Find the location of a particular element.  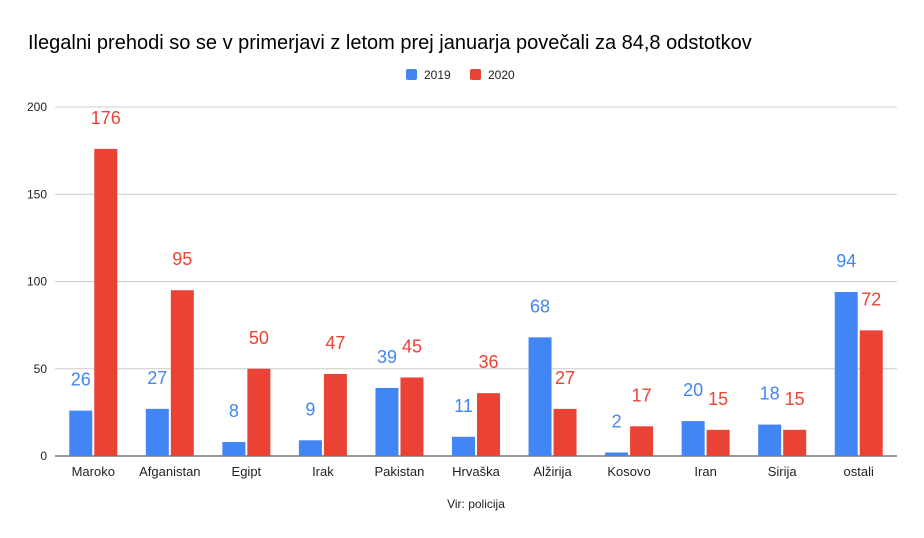

data-label-2020: 50 is located at coordinates (259, 338).